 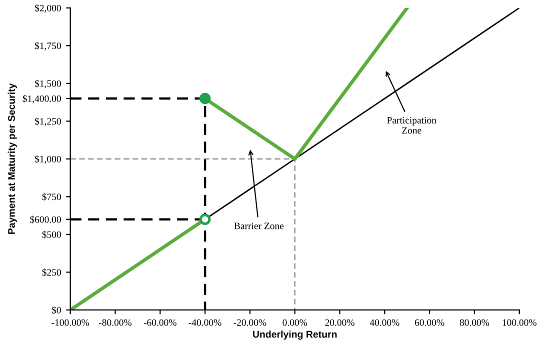 I want to click on y-tick-label: $1,750, so click(x=47, y=46).